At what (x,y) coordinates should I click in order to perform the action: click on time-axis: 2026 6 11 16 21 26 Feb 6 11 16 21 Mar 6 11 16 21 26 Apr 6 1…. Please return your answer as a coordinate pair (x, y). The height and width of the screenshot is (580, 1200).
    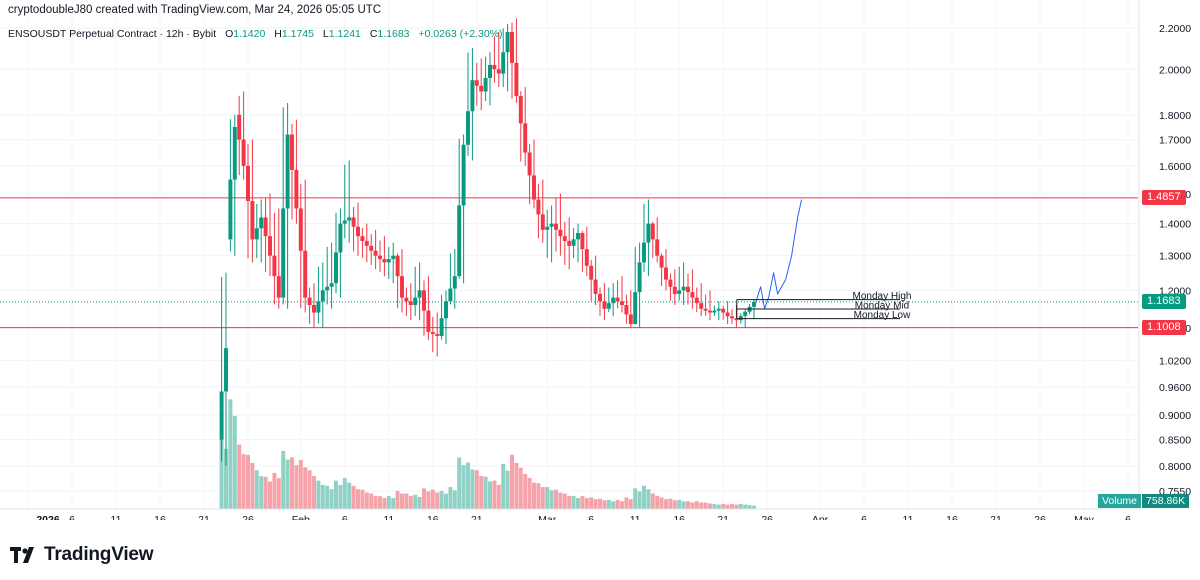
    Looking at the image, I should click on (569, 514).